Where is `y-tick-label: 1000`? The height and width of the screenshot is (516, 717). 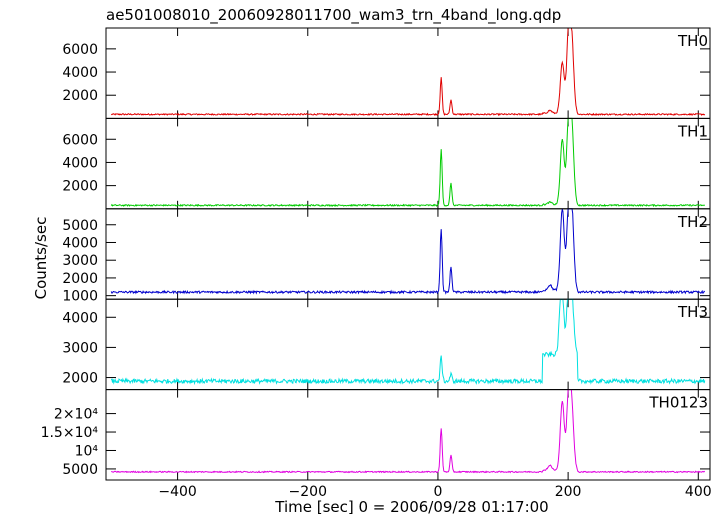 y-tick-label: 1000 is located at coordinates (80, 297).